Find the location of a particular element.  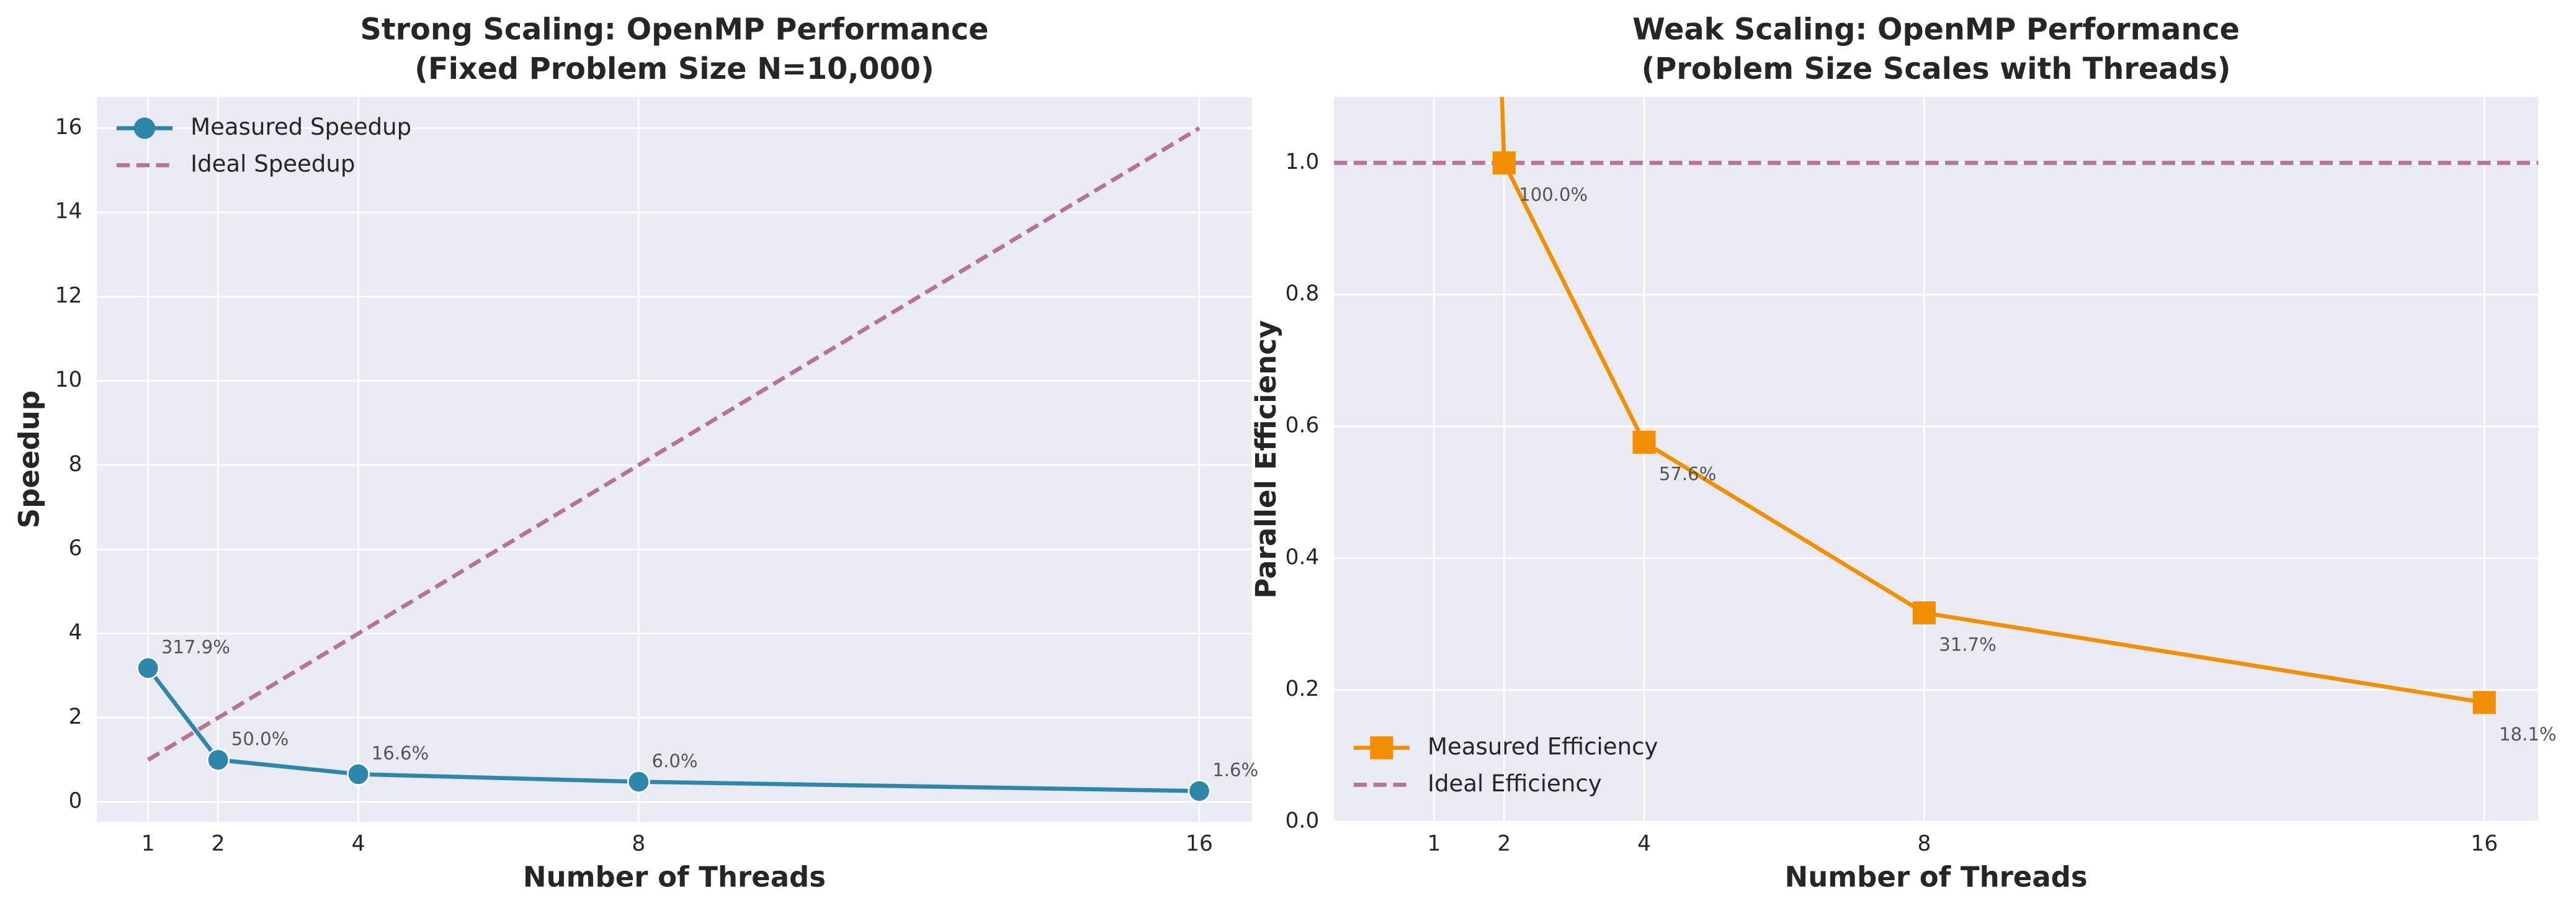

chart-subtitle: (Problem Size Scales with Threads) is located at coordinates (1936, 69).